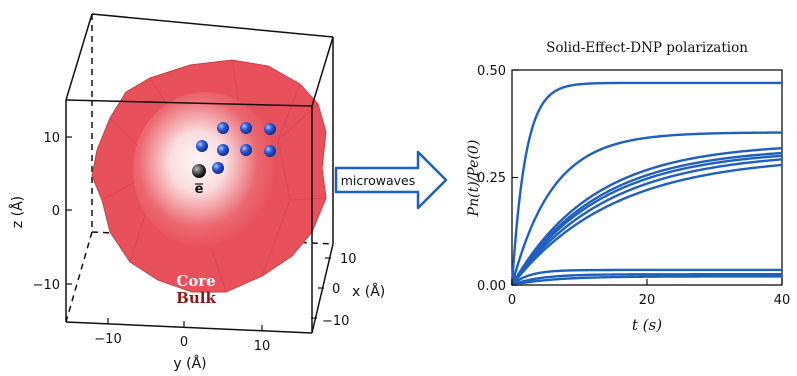 This screenshot has height=376, width=797. Describe the element at coordinates (491, 71) in the screenshot. I see `chart-y-tick-0.50: 0.50` at that location.